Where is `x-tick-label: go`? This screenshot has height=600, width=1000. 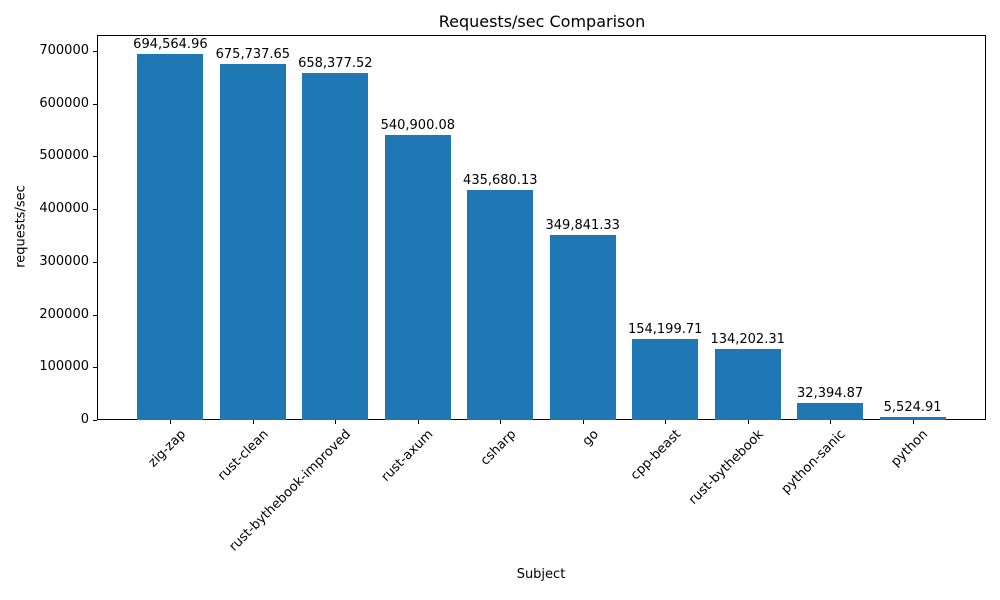 x-tick-label: go is located at coordinates (590, 438).